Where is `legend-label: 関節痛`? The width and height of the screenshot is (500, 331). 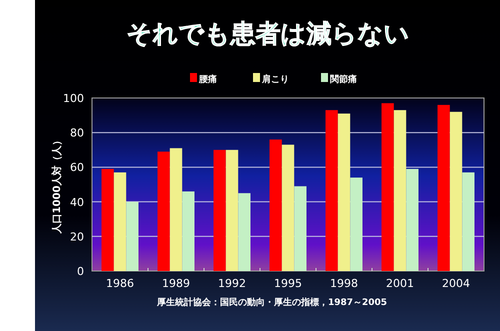 legend-label: 関節痛 is located at coordinates (343, 79).